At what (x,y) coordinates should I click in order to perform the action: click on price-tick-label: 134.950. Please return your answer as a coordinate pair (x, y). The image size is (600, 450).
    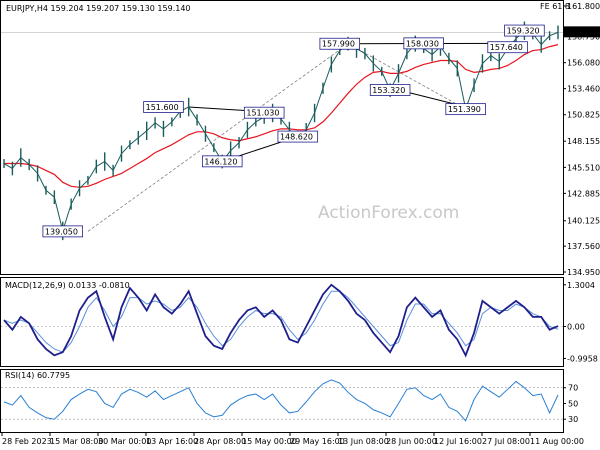
    Looking at the image, I should click on (583, 272).